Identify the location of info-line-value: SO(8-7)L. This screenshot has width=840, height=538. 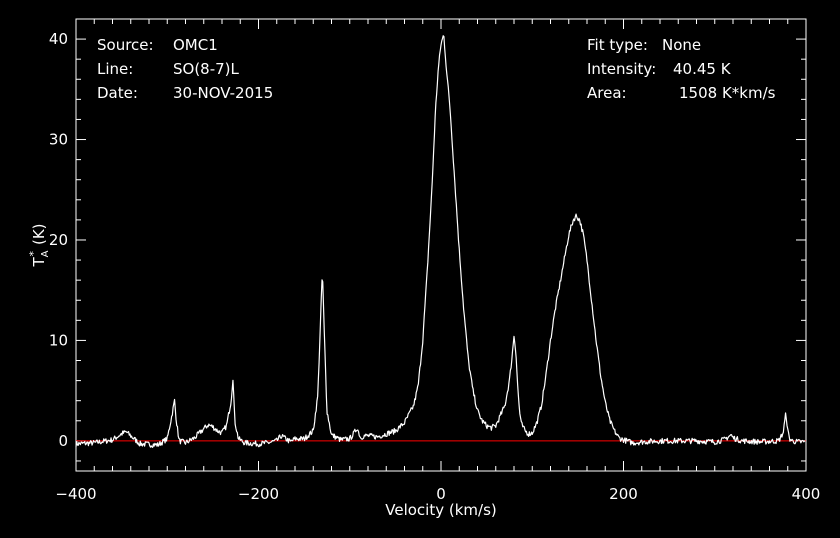
(206, 69).